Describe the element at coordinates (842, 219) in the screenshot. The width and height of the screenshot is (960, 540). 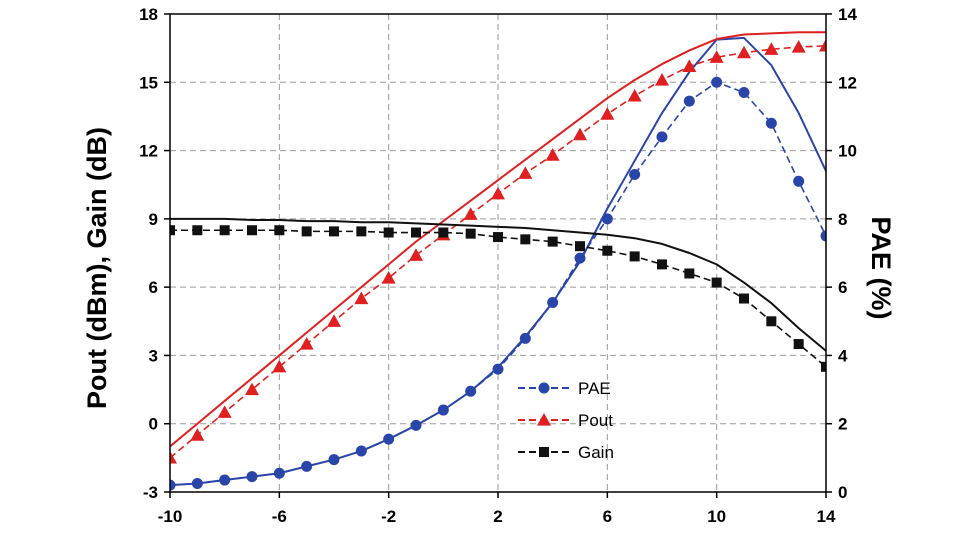
I see `y2-tick-label: 8` at that location.